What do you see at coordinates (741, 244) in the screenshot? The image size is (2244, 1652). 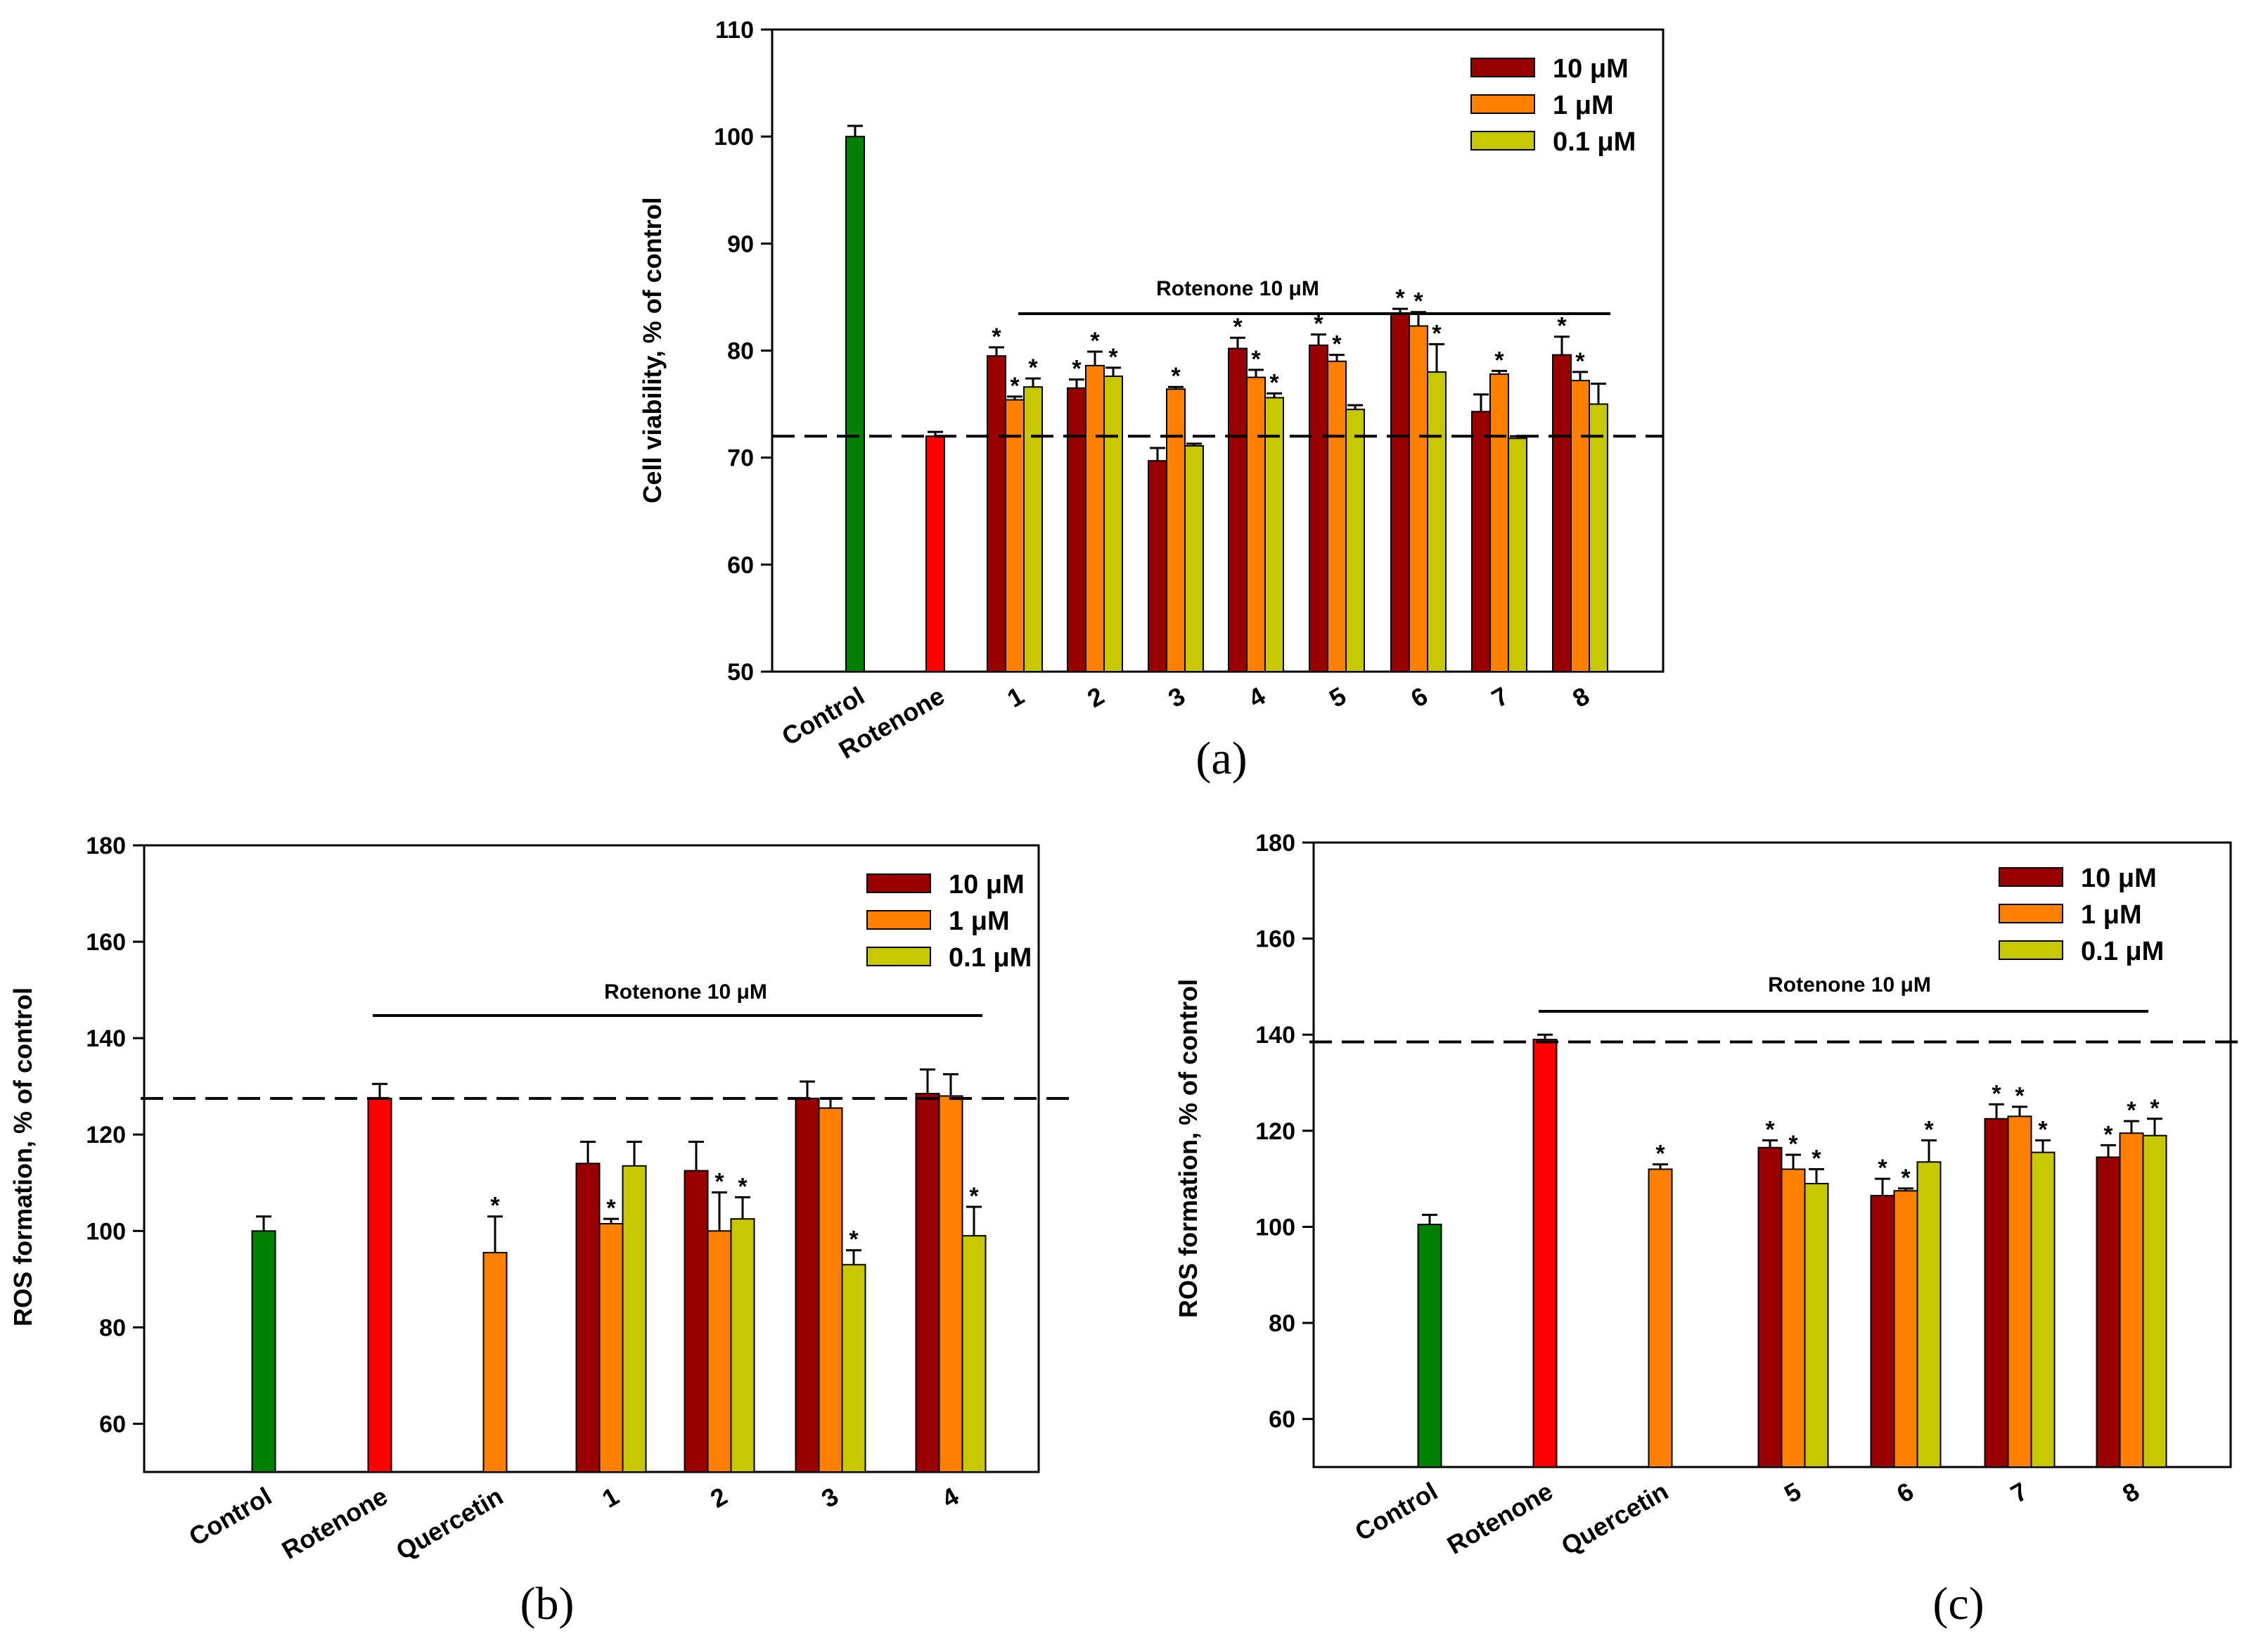 I see `y-tick-label: 90` at bounding box center [741, 244].